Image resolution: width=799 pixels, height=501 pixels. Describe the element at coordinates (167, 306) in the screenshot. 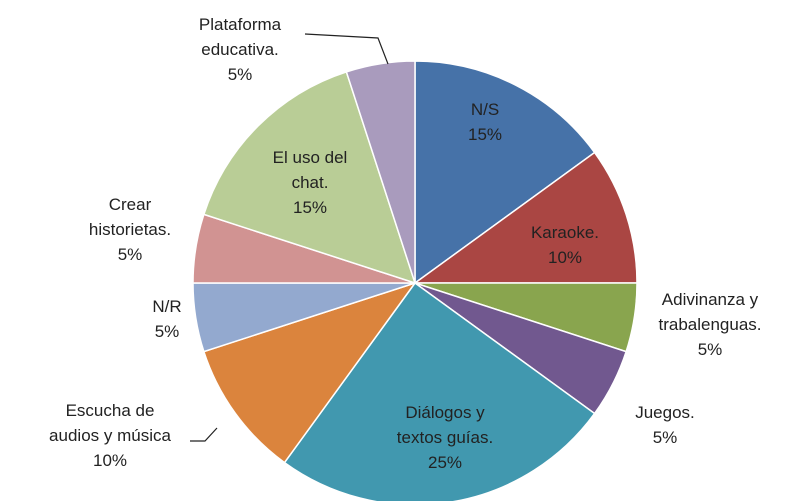

I see `category-label: N/R` at that location.